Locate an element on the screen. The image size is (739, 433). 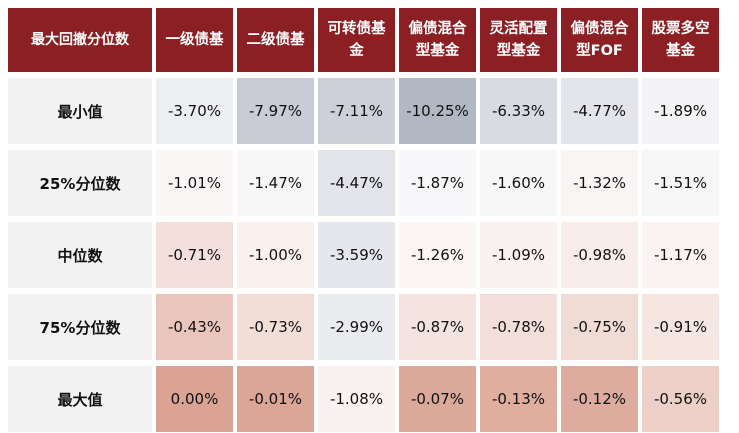
table-cell: -1.87% is located at coordinates (437, 183).